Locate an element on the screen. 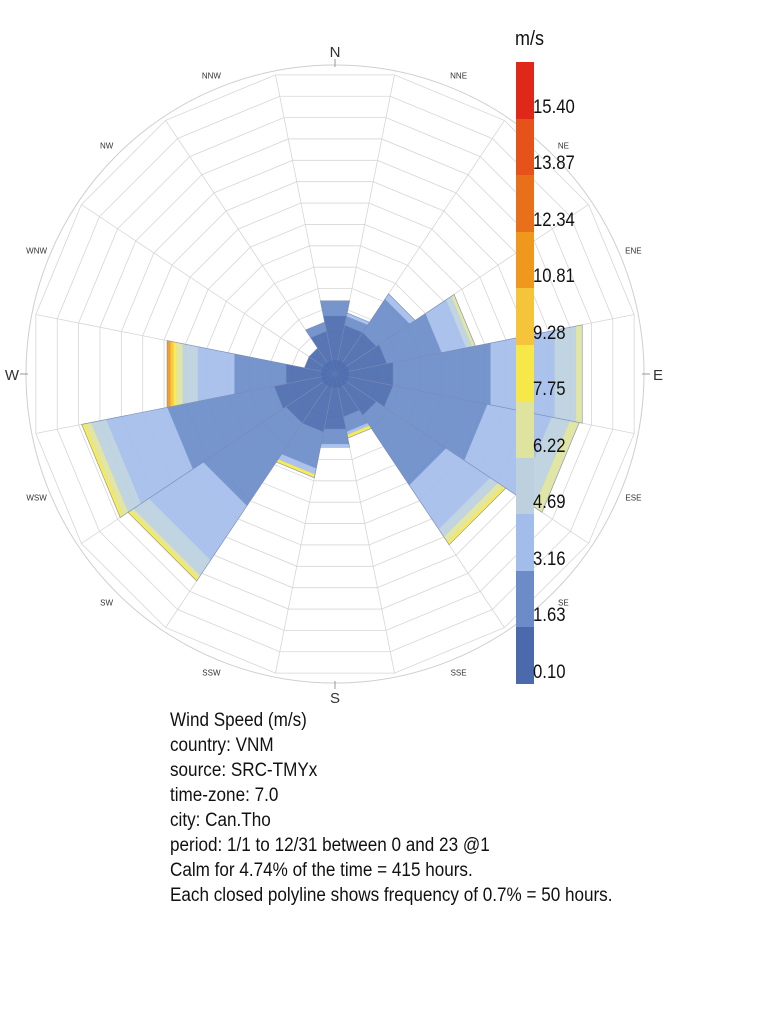  legend-unit-label: m/s is located at coordinates (529, 39).